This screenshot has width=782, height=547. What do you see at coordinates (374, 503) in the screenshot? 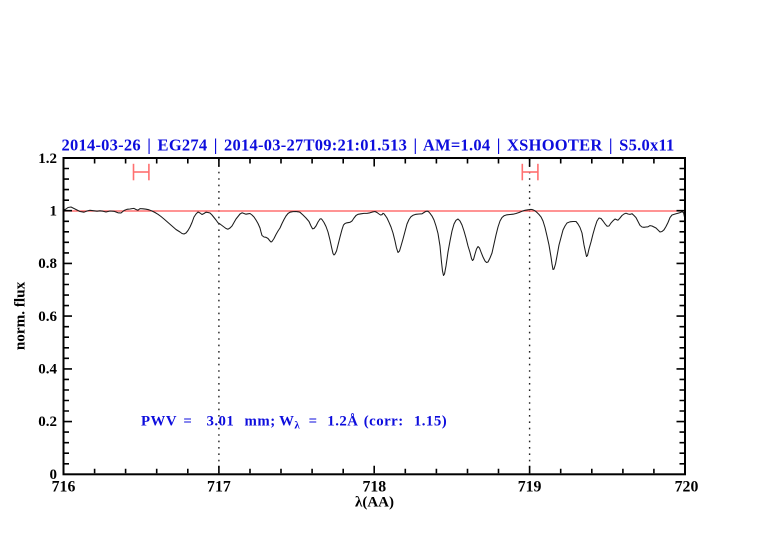
I see `svg-text: λ(AA)` at bounding box center [374, 503].